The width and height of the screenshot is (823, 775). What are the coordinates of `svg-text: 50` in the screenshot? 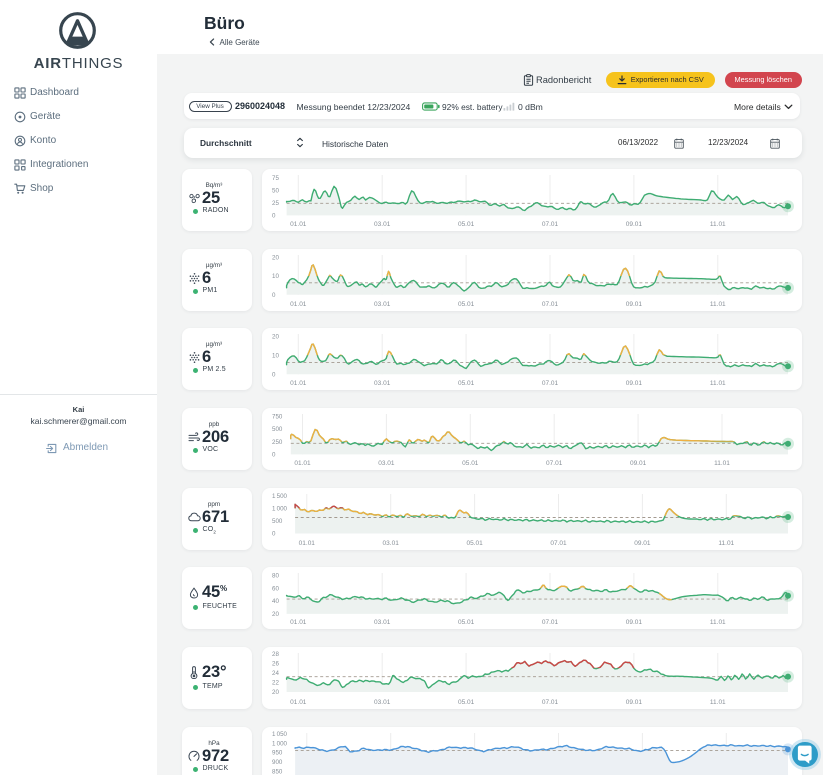 It's located at (275, 191).